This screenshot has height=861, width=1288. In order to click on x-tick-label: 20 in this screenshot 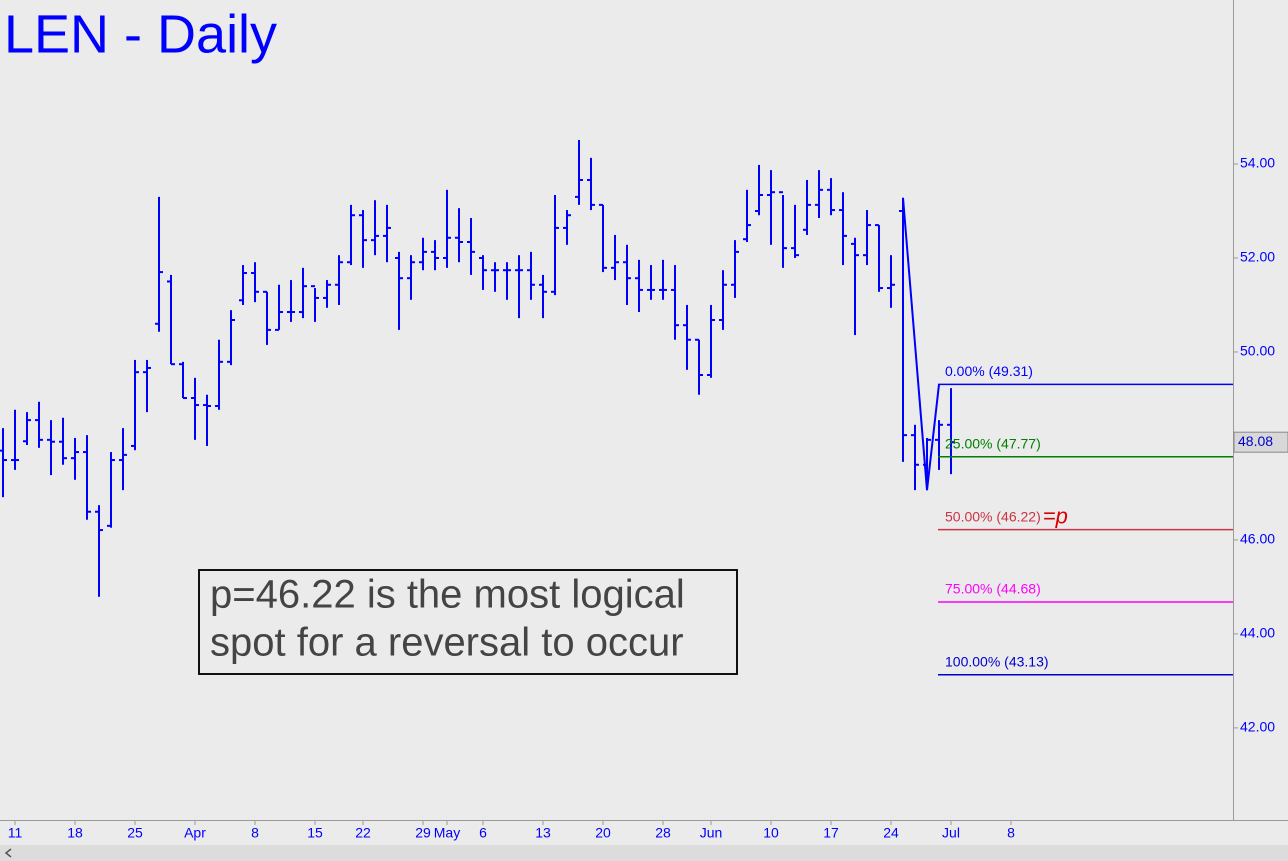, I will do `click(603, 833)`.